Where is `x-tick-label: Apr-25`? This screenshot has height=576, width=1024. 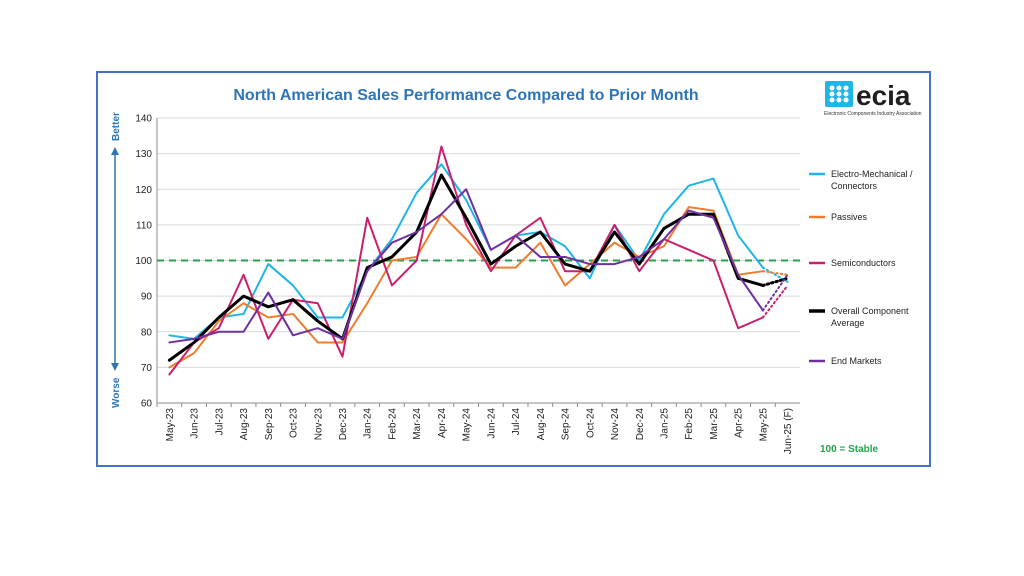 x-tick-label: Apr-25 is located at coordinates (739, 423).